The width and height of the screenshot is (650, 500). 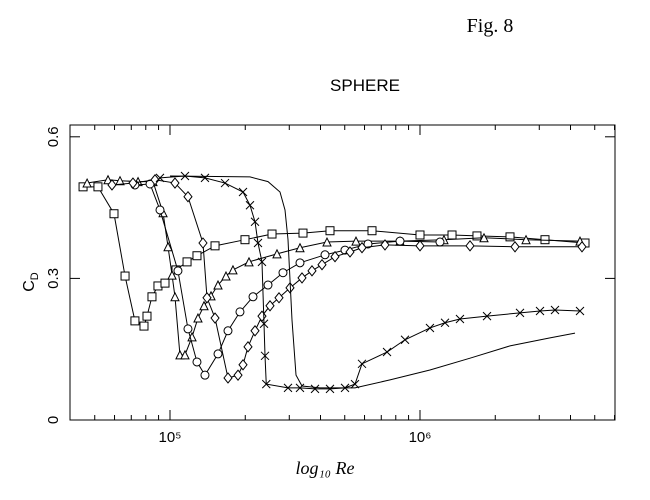 I want to click on y-tick-label: 0, so click(x=53, y=420).